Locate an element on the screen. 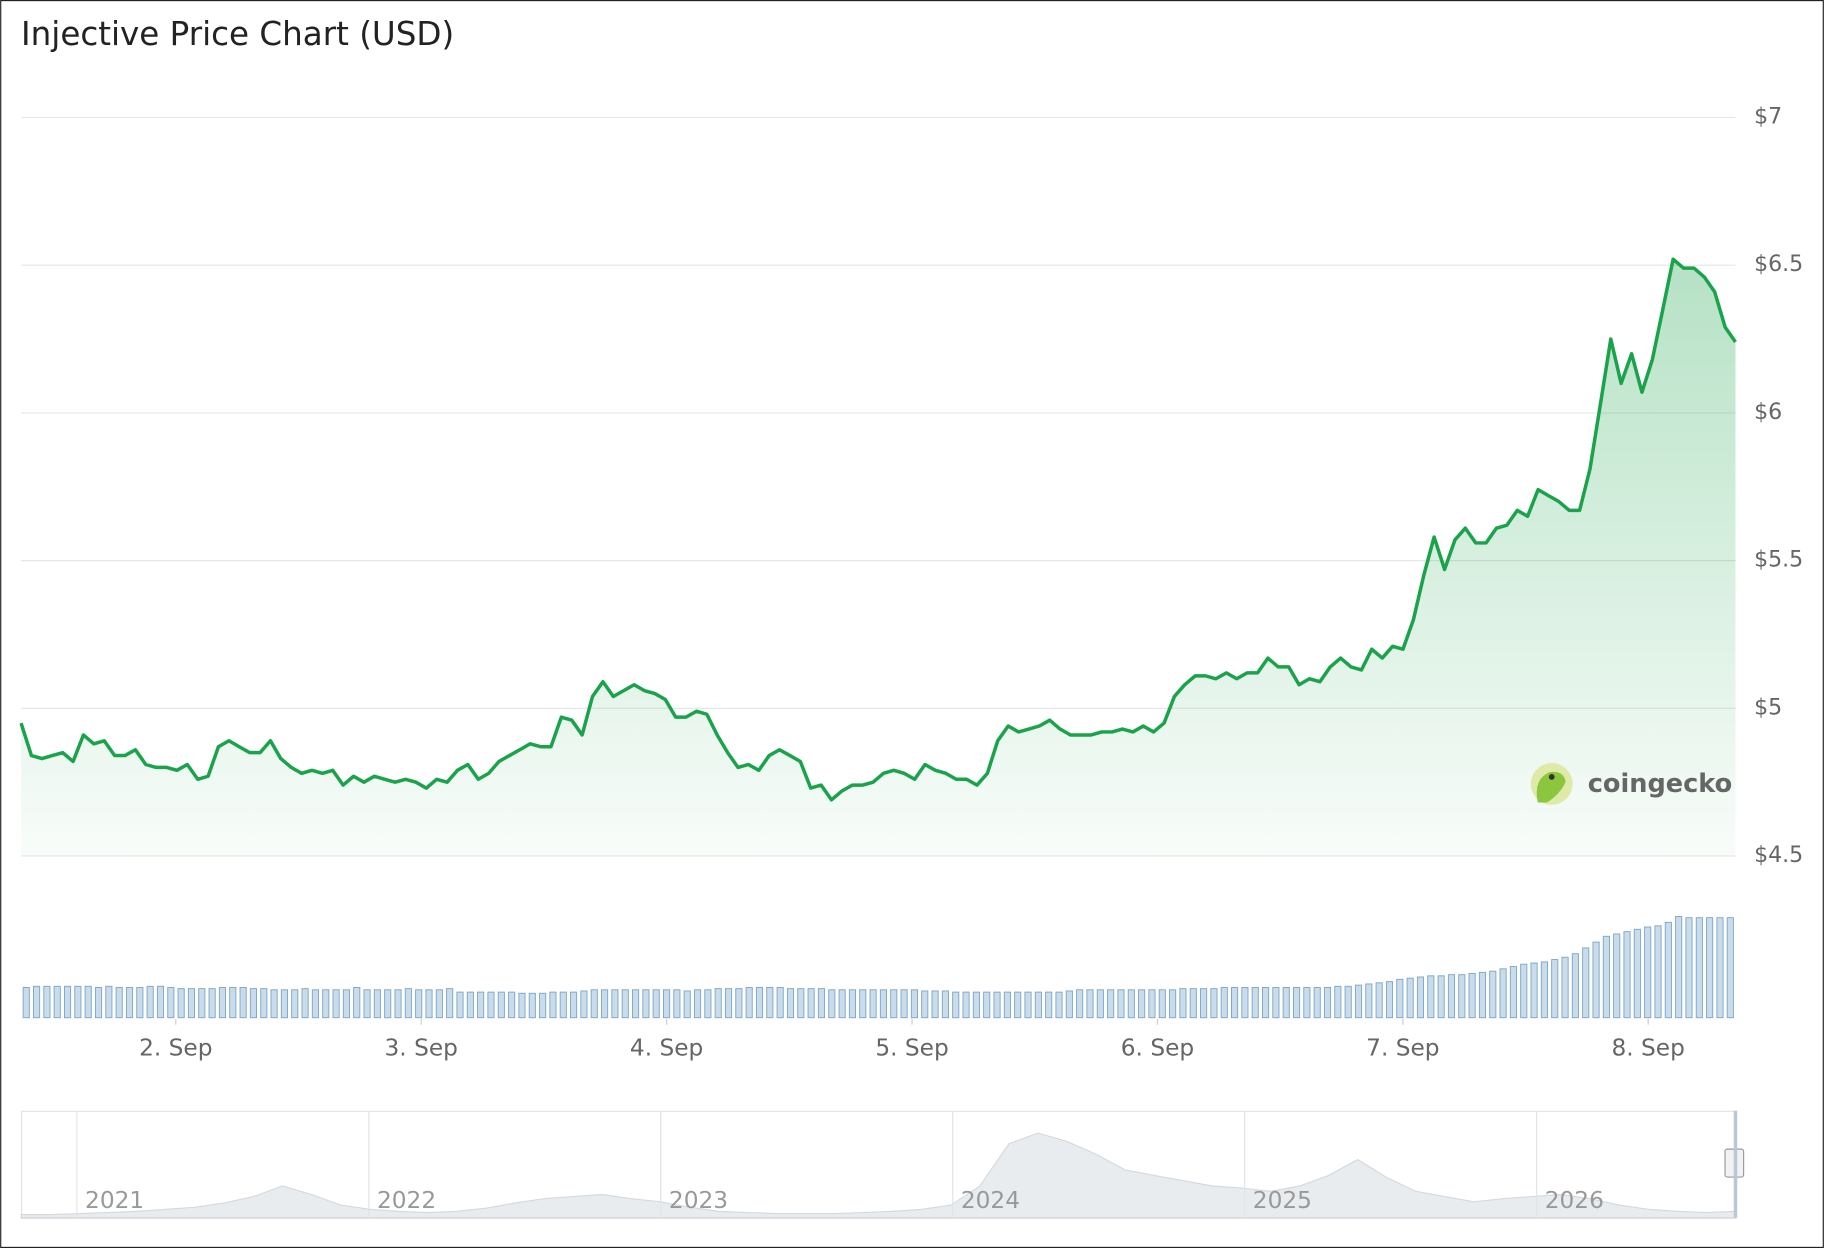  y-tick-label: $4.5 is located at coordinates (1778, 855).